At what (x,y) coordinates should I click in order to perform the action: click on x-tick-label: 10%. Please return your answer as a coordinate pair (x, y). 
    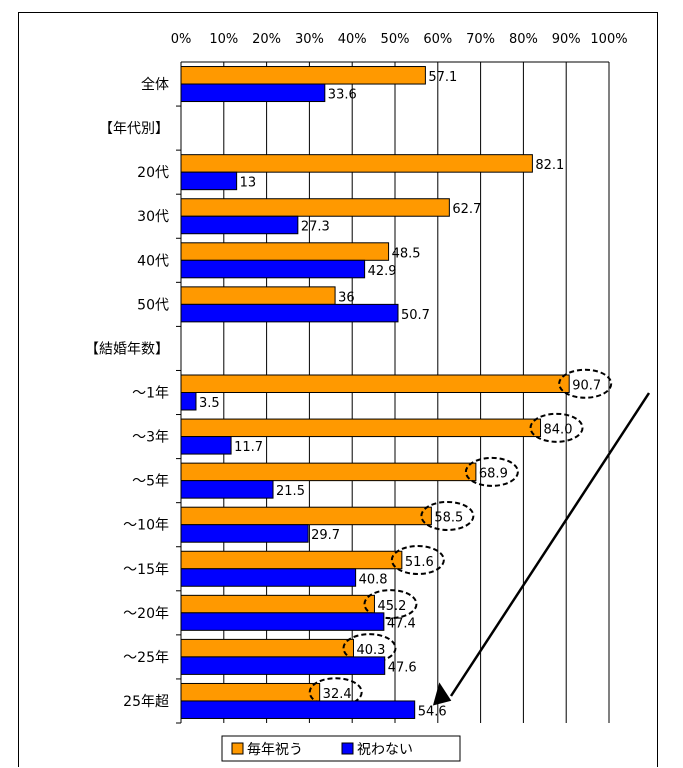
    Looking at the image, I should click on (223, 39).